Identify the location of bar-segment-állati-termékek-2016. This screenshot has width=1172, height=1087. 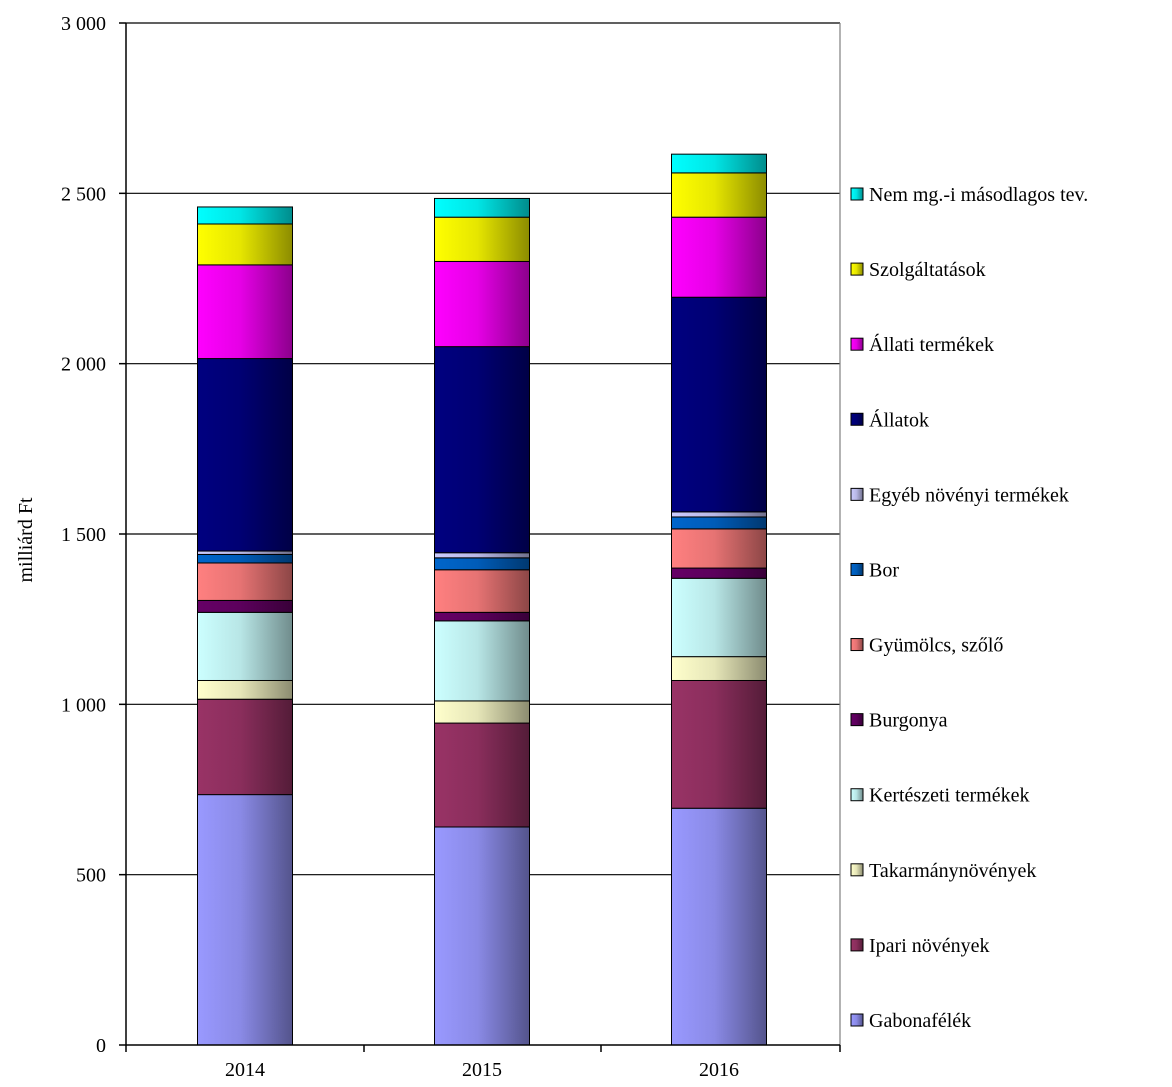
(719, 257).